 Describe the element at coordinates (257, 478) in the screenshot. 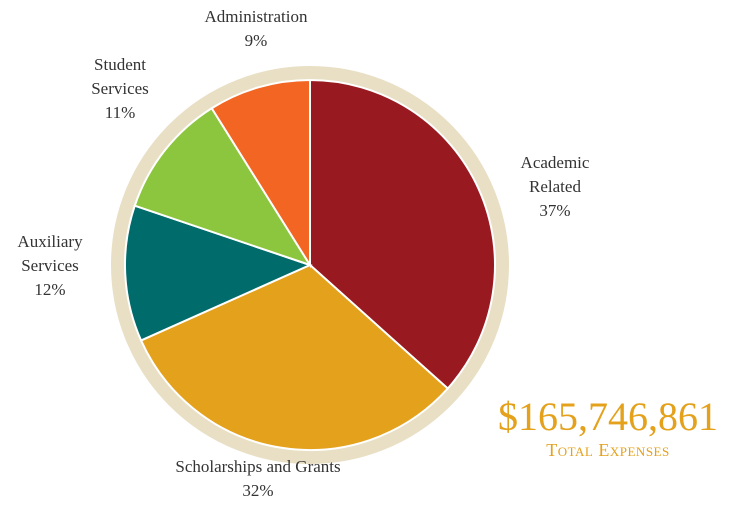

I see `slice-label-scholarships-and-grants: Scholarships and Grants 32%` at that location.